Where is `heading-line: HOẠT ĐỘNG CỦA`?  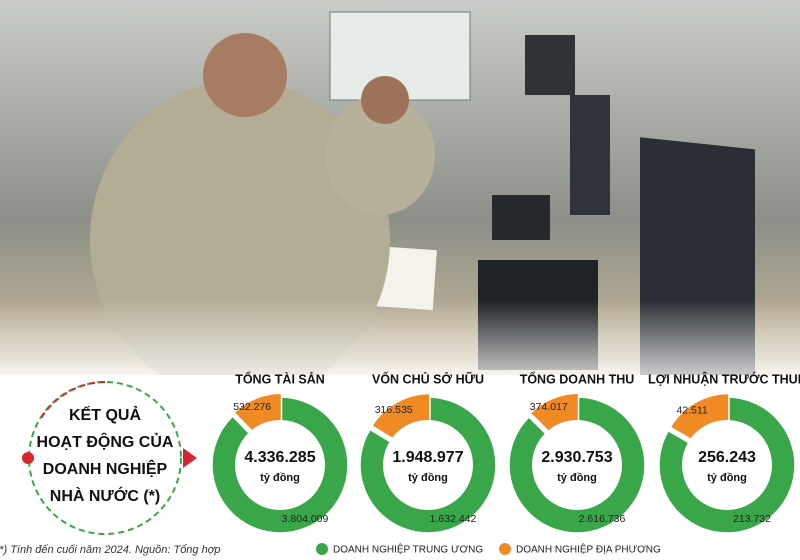 heading-line: HOẠT ĐỘNG CỦA is located at coordinates (105, 441).